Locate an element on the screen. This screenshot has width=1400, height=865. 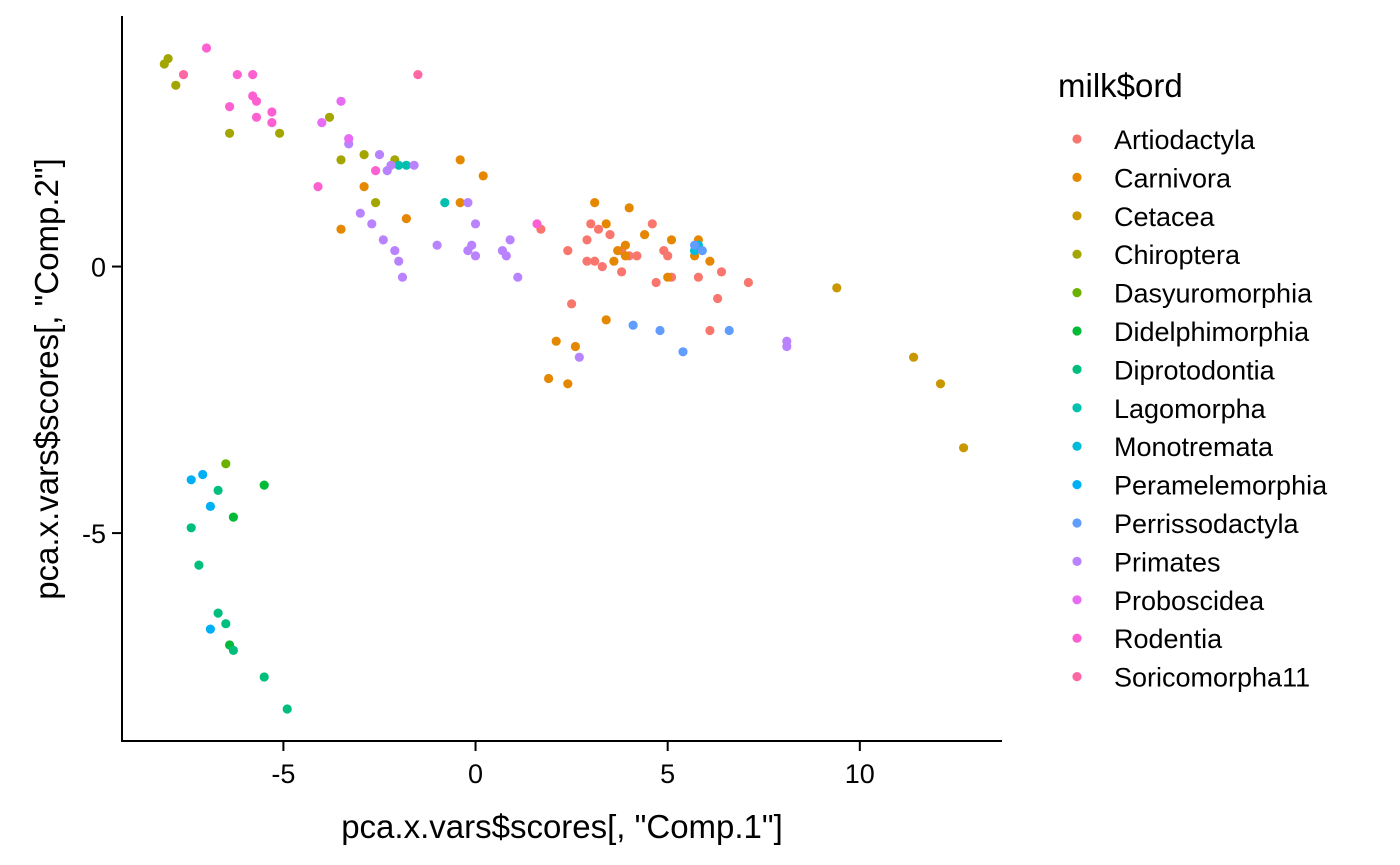
legend-label-7: Lagomorpha is located at coordinates (1190, 409).